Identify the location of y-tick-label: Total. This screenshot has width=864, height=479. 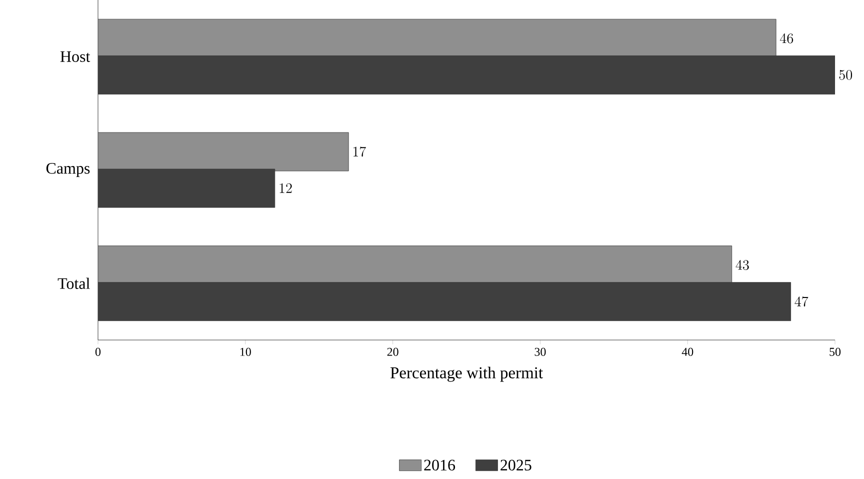
(74, 283).